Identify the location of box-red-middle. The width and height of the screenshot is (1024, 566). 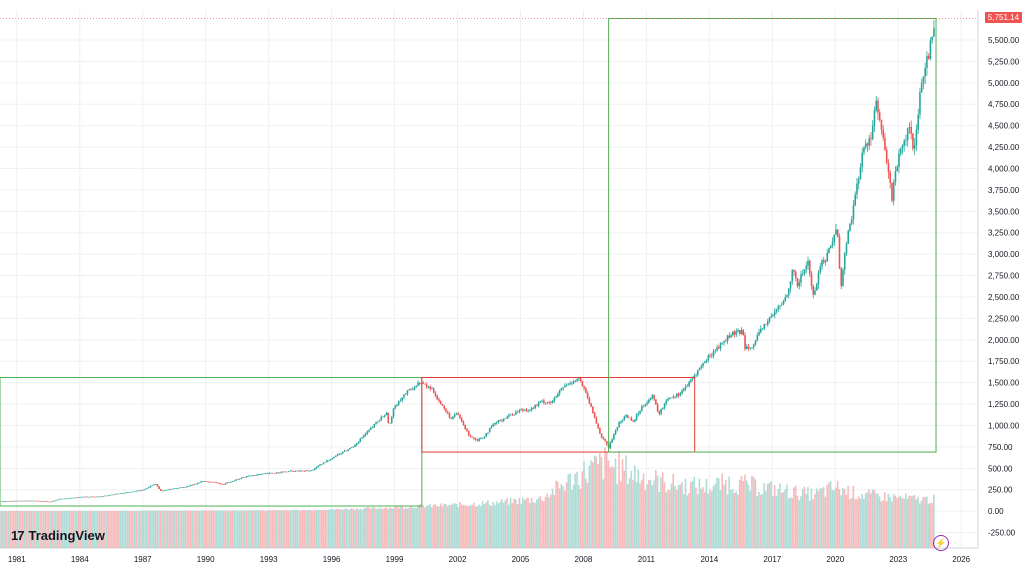
(558, 415).